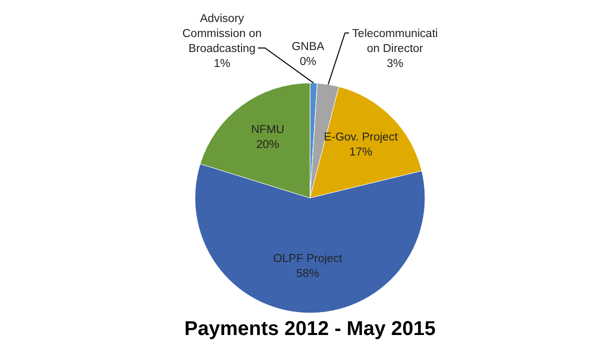 Image resolution: width=606 pixels, height=357 pixels. Describe the element at coordinates (360, 152) in the screenshot. I see `data-label: 17%` at that location.